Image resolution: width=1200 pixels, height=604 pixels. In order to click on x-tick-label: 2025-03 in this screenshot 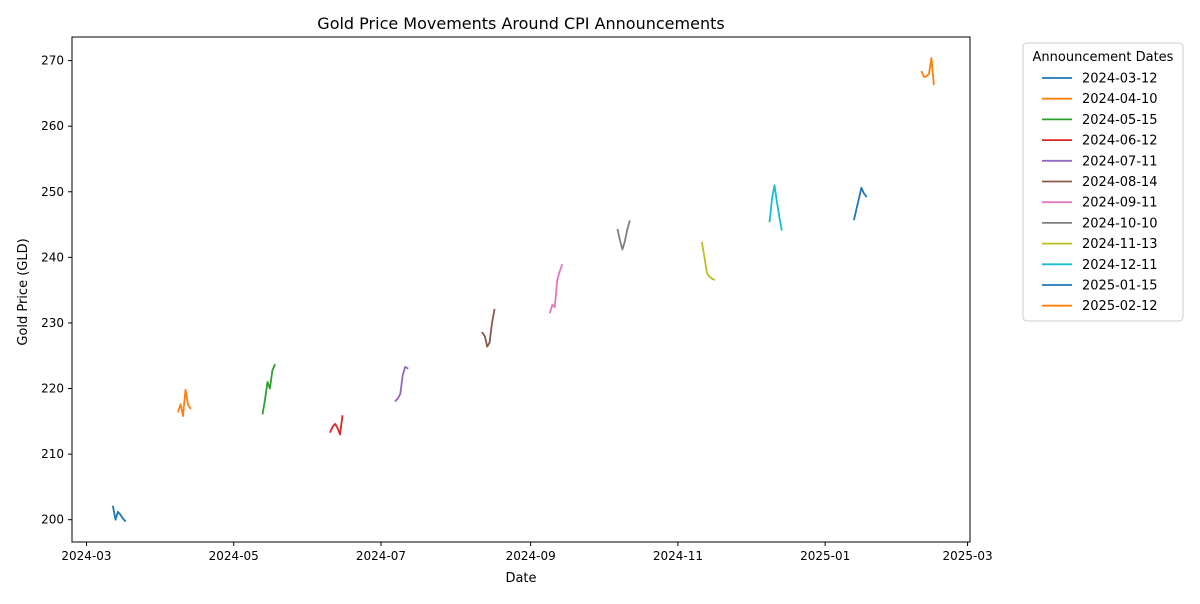, I will do `click(968, 556)`.